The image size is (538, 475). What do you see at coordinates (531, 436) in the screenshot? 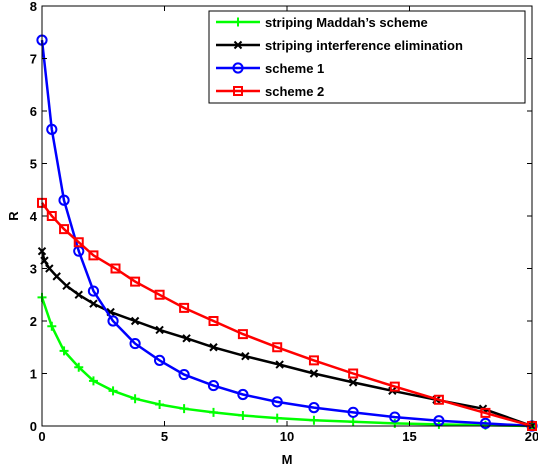
I see `x-tick-label: 20` at bounding box center [531, 436].